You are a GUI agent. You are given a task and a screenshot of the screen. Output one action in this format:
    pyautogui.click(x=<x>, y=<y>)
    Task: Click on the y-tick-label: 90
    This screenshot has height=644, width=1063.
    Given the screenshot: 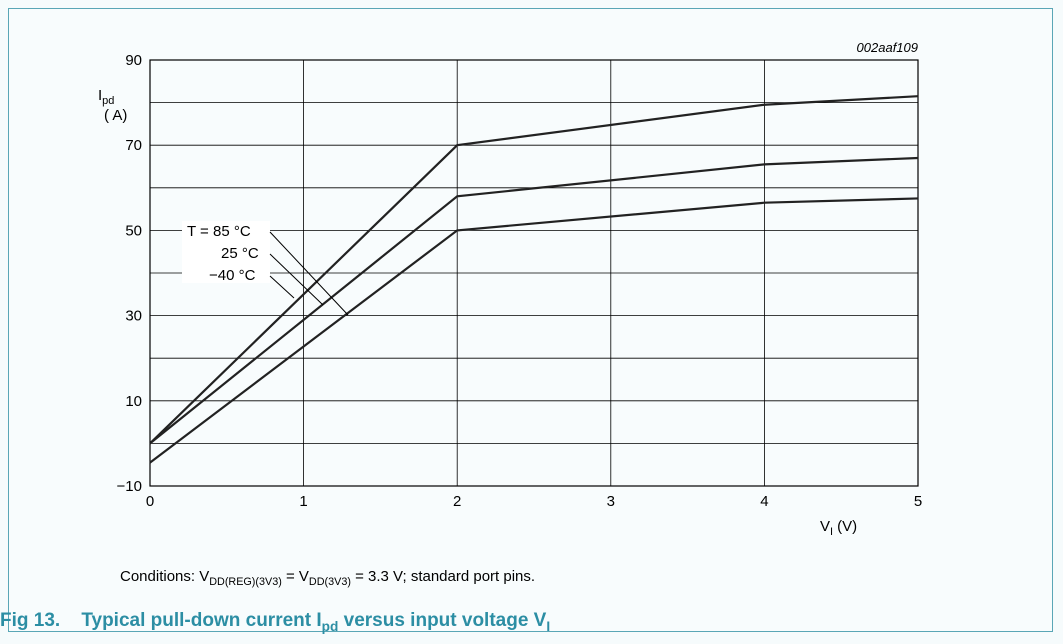 What is the action you would take?
    pyautogui.click(x=133, y=60)
    